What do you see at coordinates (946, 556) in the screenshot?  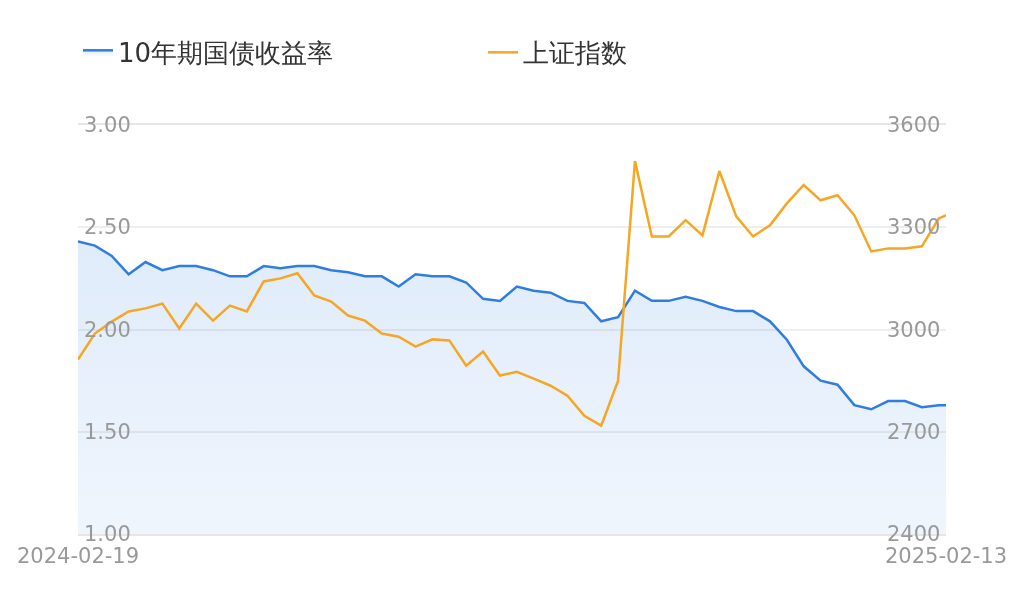 I see `x-tick-label: 2025-02-13` at bounding box center [946, 556].